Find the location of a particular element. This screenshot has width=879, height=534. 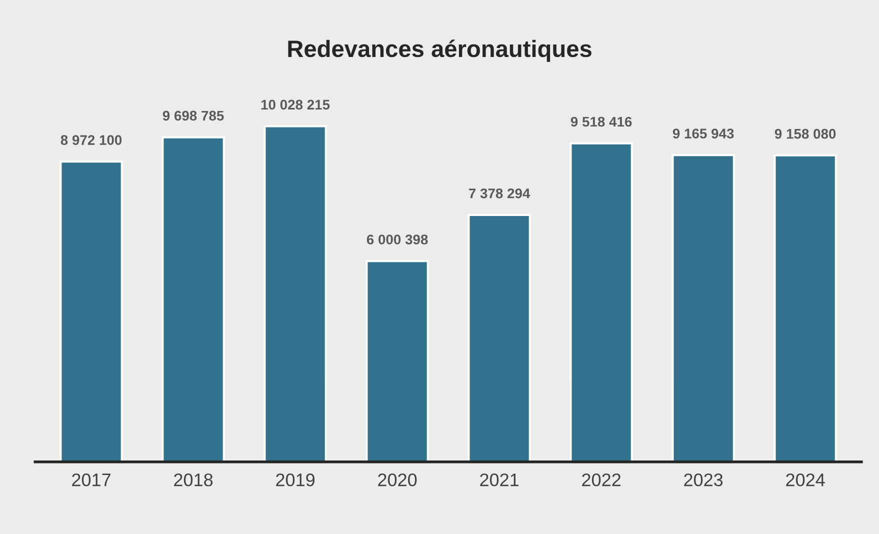

x-tick-label: 2024 is located at coordinates (805, 480).